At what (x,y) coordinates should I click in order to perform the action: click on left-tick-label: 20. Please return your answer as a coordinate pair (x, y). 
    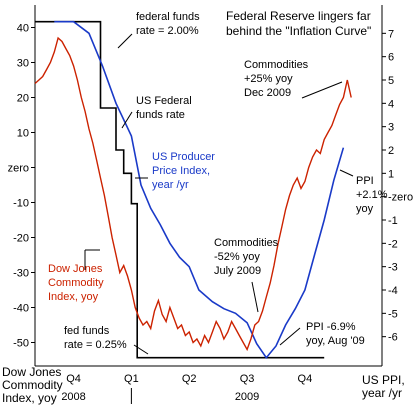
    Looking at the image, I should click on (23, 99).